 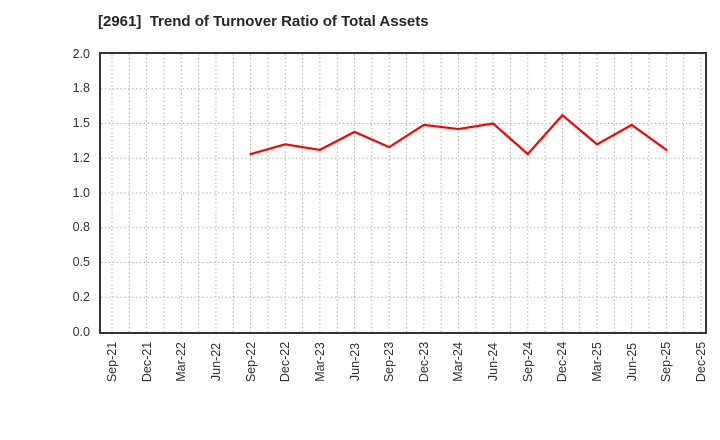 I want to click on x-tick-label: Sep-24, so click(x=527, y=362).